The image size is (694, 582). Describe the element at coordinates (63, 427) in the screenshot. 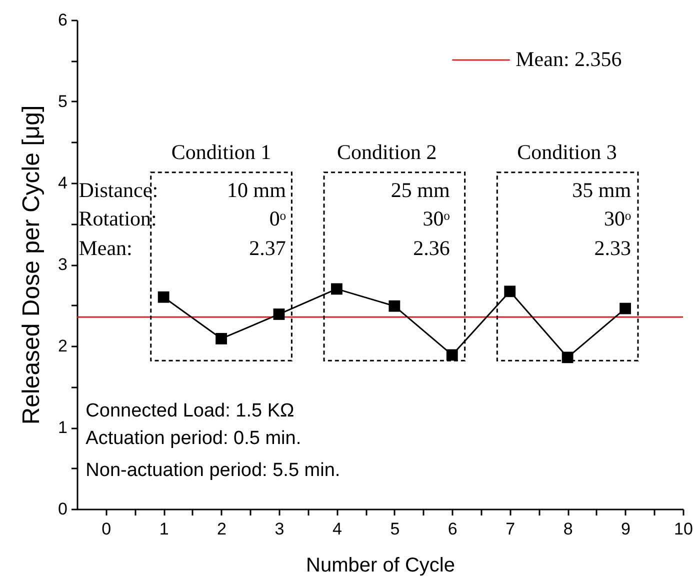

I see `y-tick-label: 1` at that location.